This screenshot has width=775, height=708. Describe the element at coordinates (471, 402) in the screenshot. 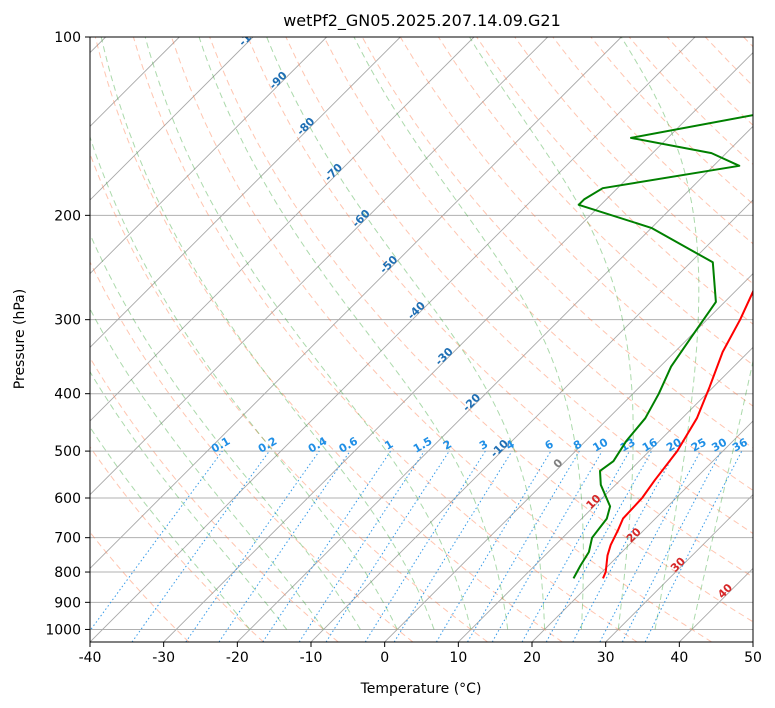

I see `isotherm-label: -20` at that location.